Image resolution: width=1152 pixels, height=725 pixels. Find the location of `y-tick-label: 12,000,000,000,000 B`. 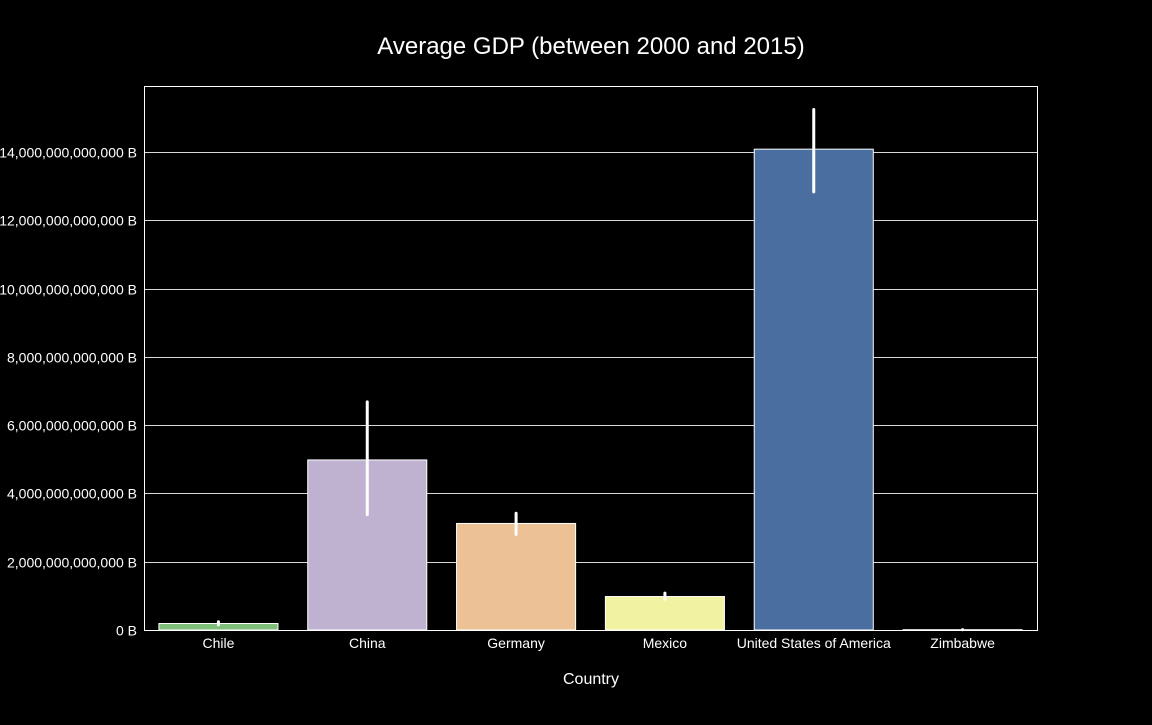

y-tick-label: 12,000,000,000,000 B is located at coordinates (68, 221).